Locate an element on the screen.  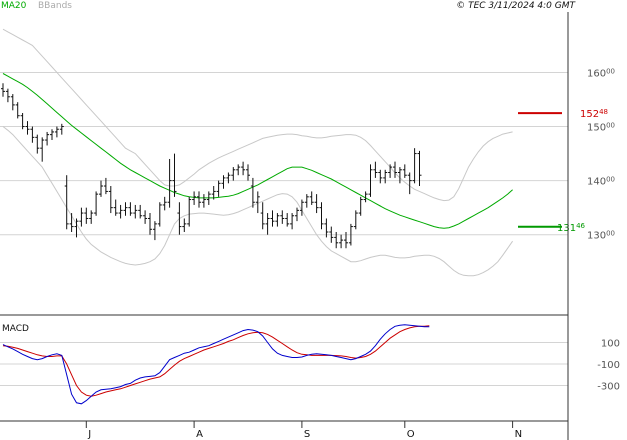
resistance-label: 15248 is located at coordinates (594, 114).